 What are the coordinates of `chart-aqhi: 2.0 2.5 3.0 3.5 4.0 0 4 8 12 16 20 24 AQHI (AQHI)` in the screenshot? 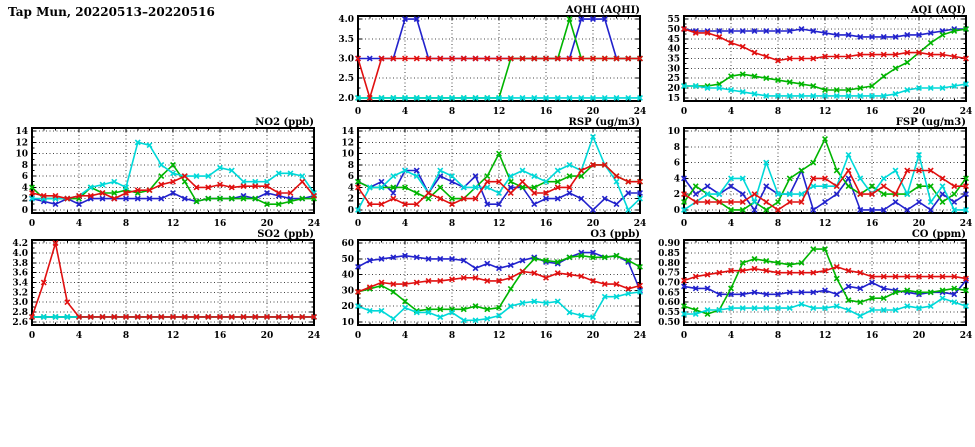 It's located at (489, 60).